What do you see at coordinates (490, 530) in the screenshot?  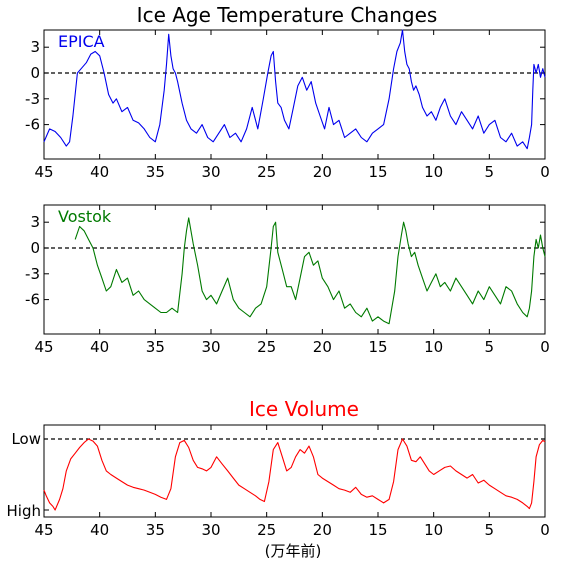 I see `ice-volume-xtick-label: 5` at bounding box center [490, 530].